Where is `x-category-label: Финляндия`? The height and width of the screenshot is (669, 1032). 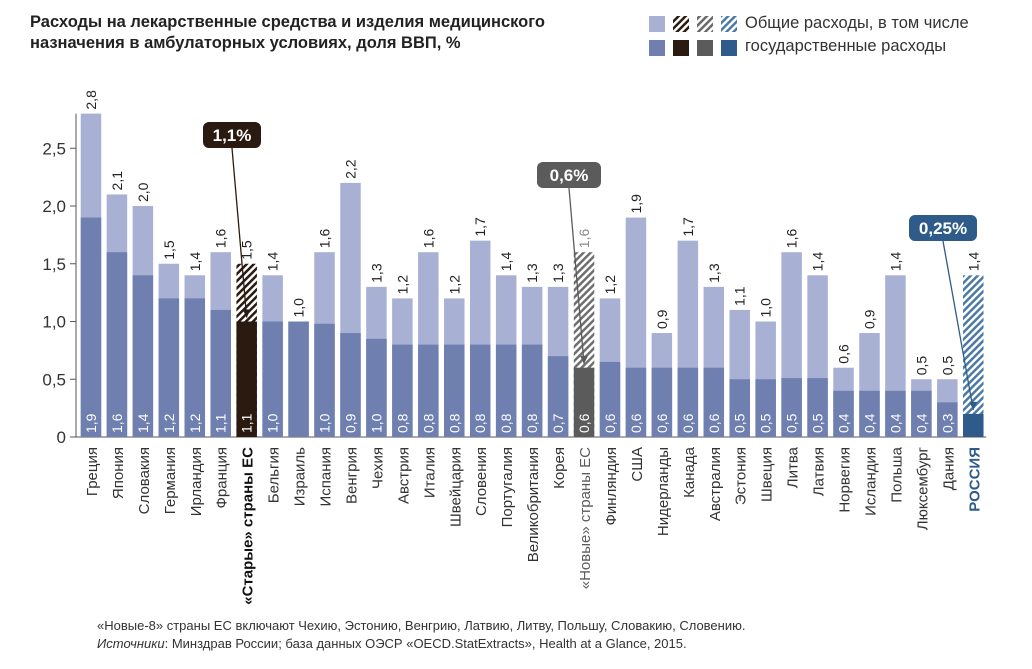
x-category-label: Финляндия is located at coordinates (611, 486).